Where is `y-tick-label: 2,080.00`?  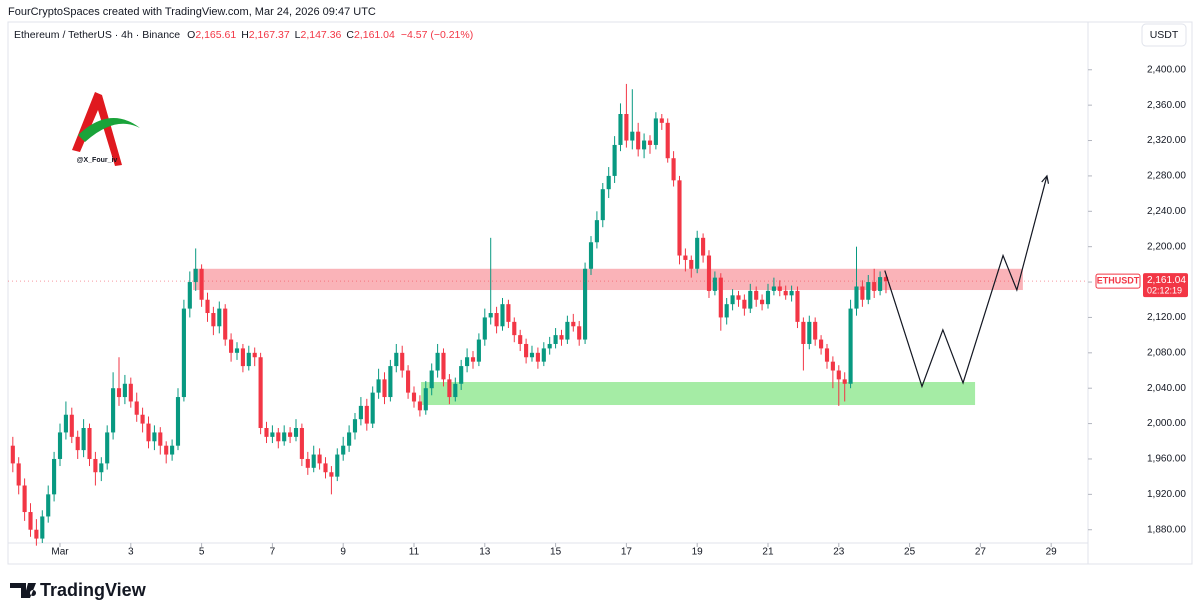 y-tick-label: 2,080.00 is located at coordinates (1166, 352).